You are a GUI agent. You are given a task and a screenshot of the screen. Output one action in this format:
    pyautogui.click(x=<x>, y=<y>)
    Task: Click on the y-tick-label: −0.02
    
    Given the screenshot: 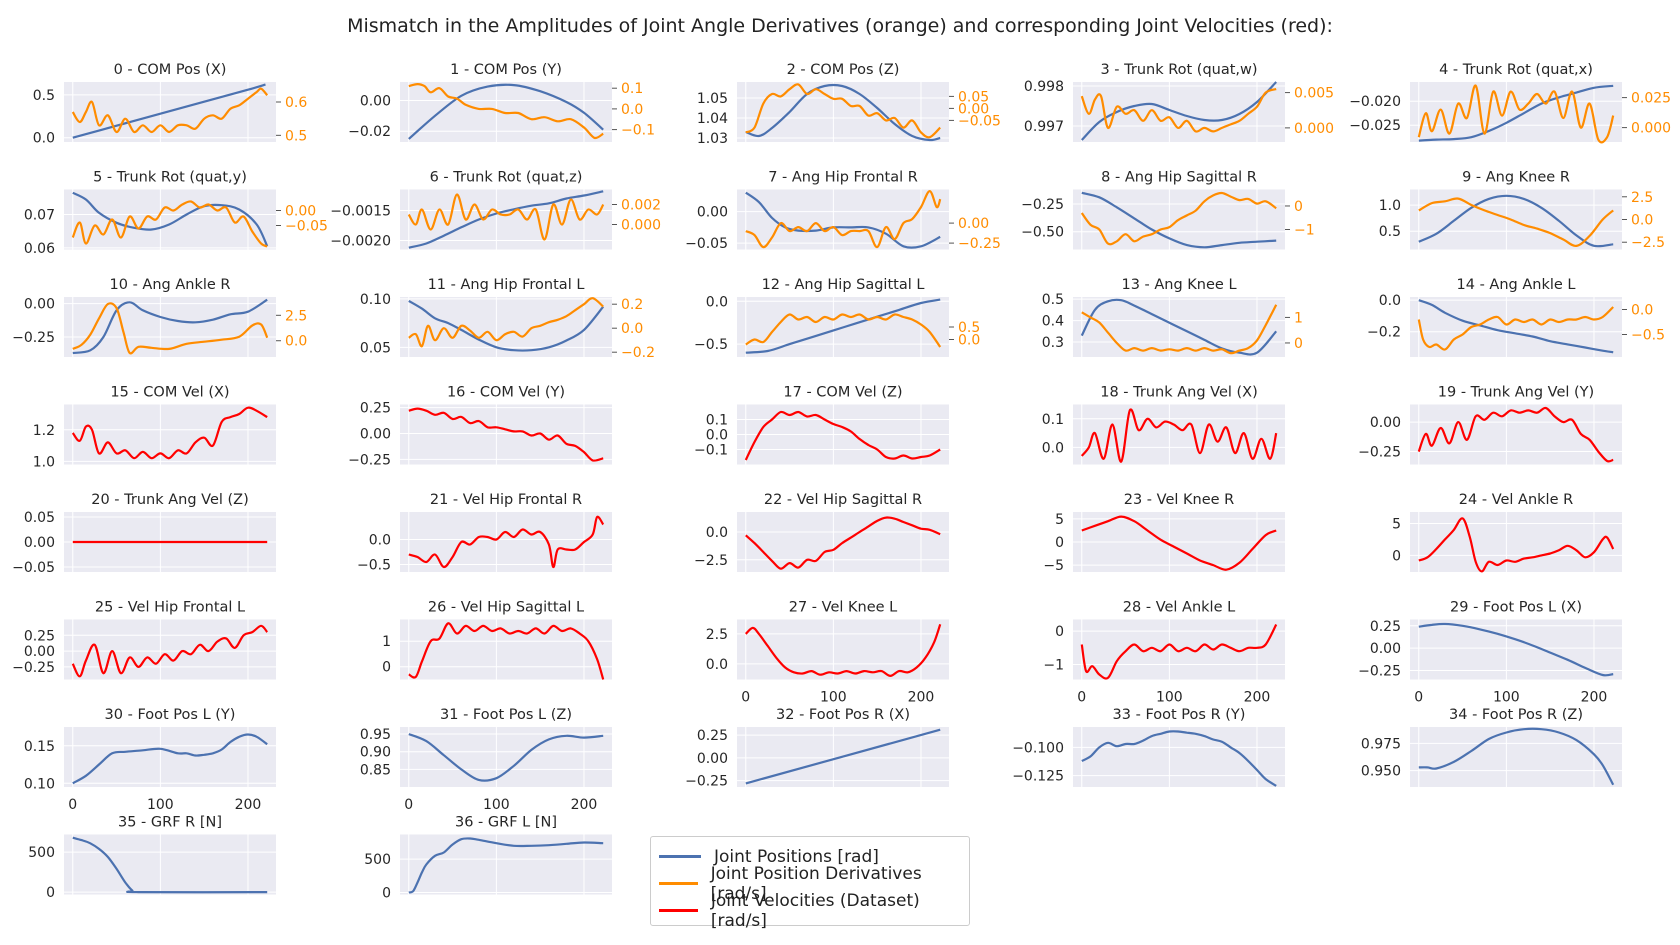 What is the action you would take?
    pyautogui.click(x=369, y=132)
    